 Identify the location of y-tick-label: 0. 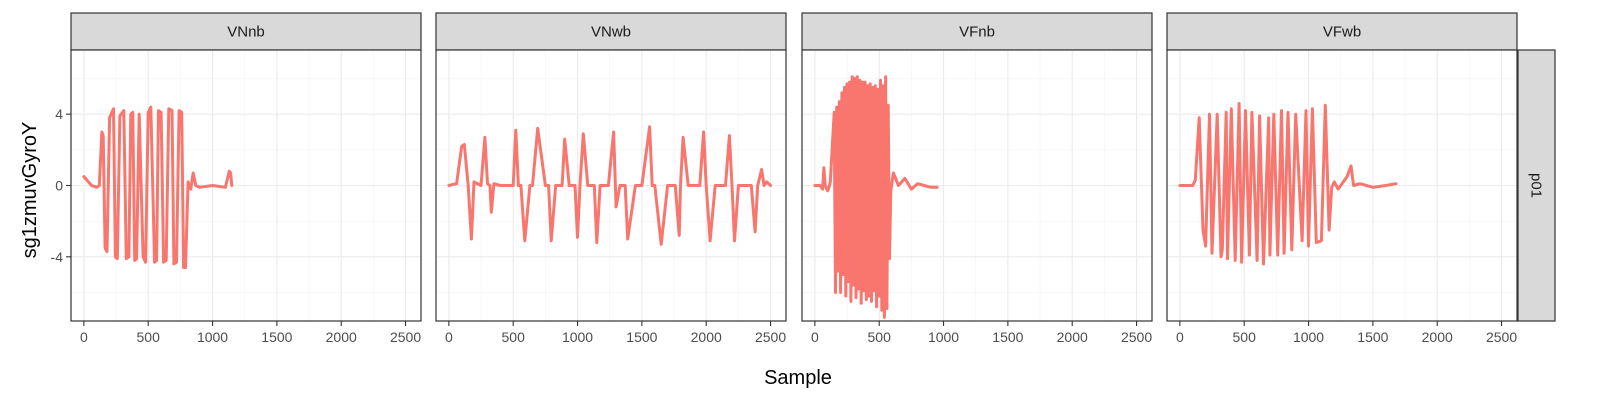
(59, 186).